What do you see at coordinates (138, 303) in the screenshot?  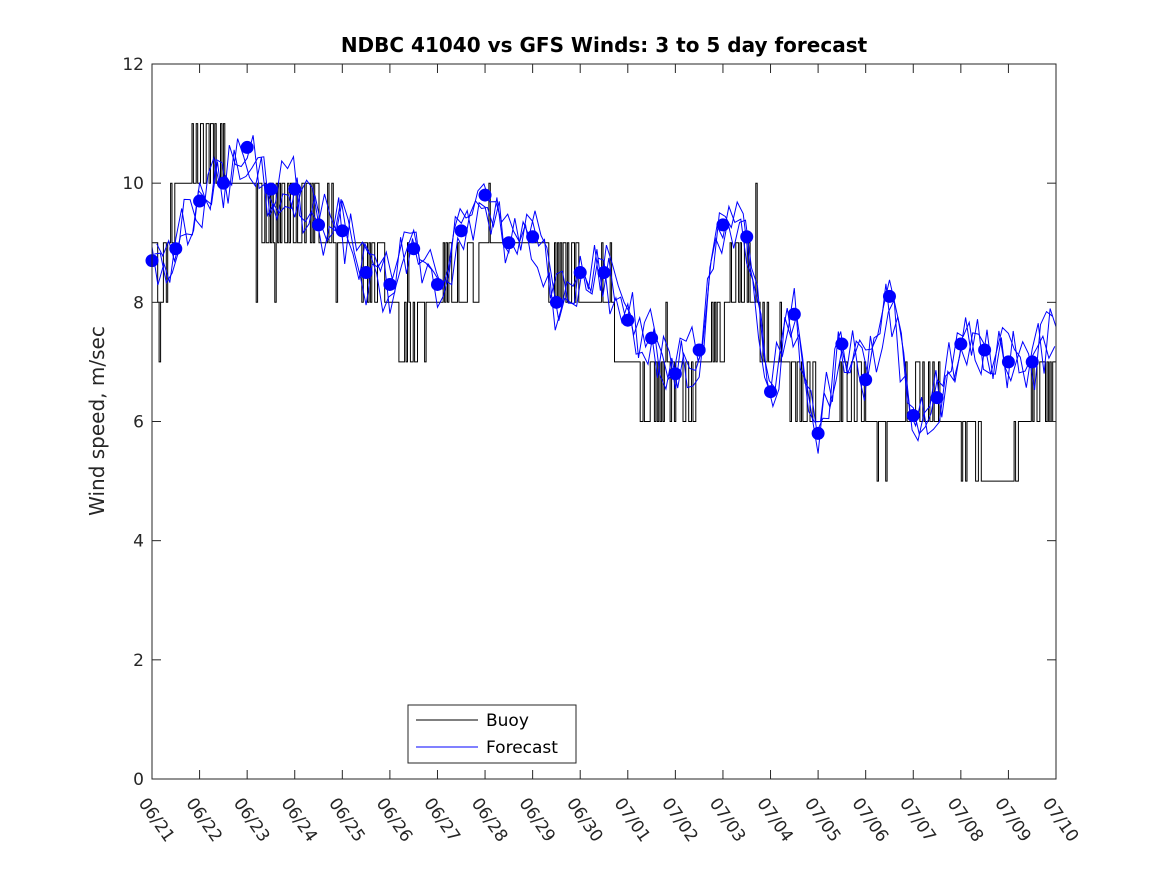 I see `y-tick-label: 8` at bounding box center [138, 303].